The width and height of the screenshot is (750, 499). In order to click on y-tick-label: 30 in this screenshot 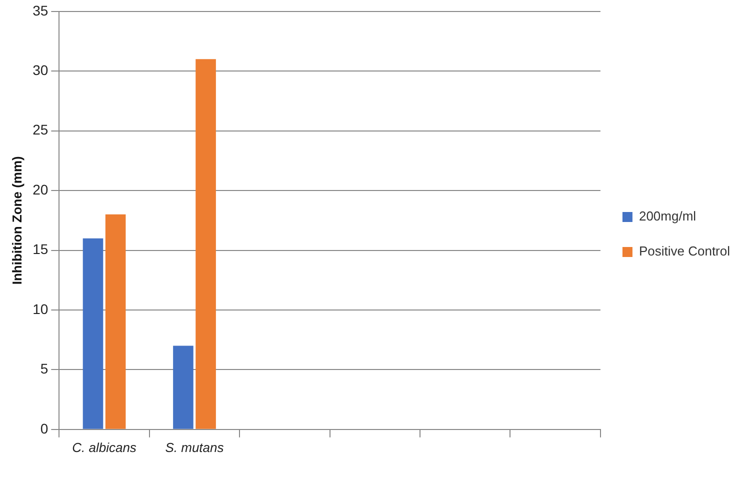, I will do `click(40, 70)`.